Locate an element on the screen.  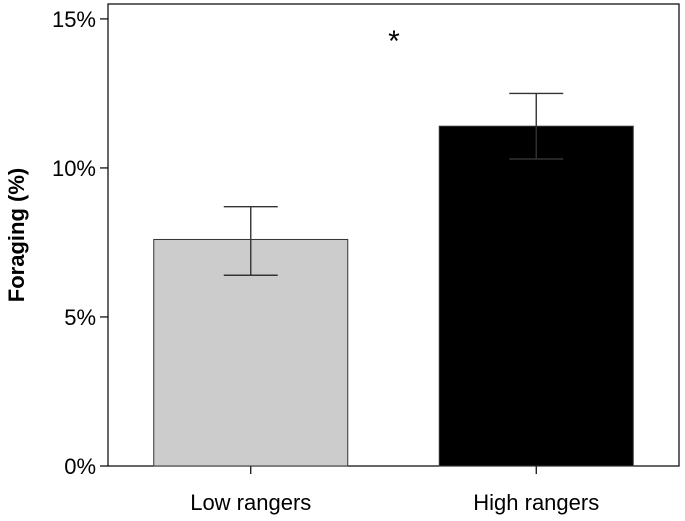
y-tick-label-2: 10% is located at coordinates (74, 168).